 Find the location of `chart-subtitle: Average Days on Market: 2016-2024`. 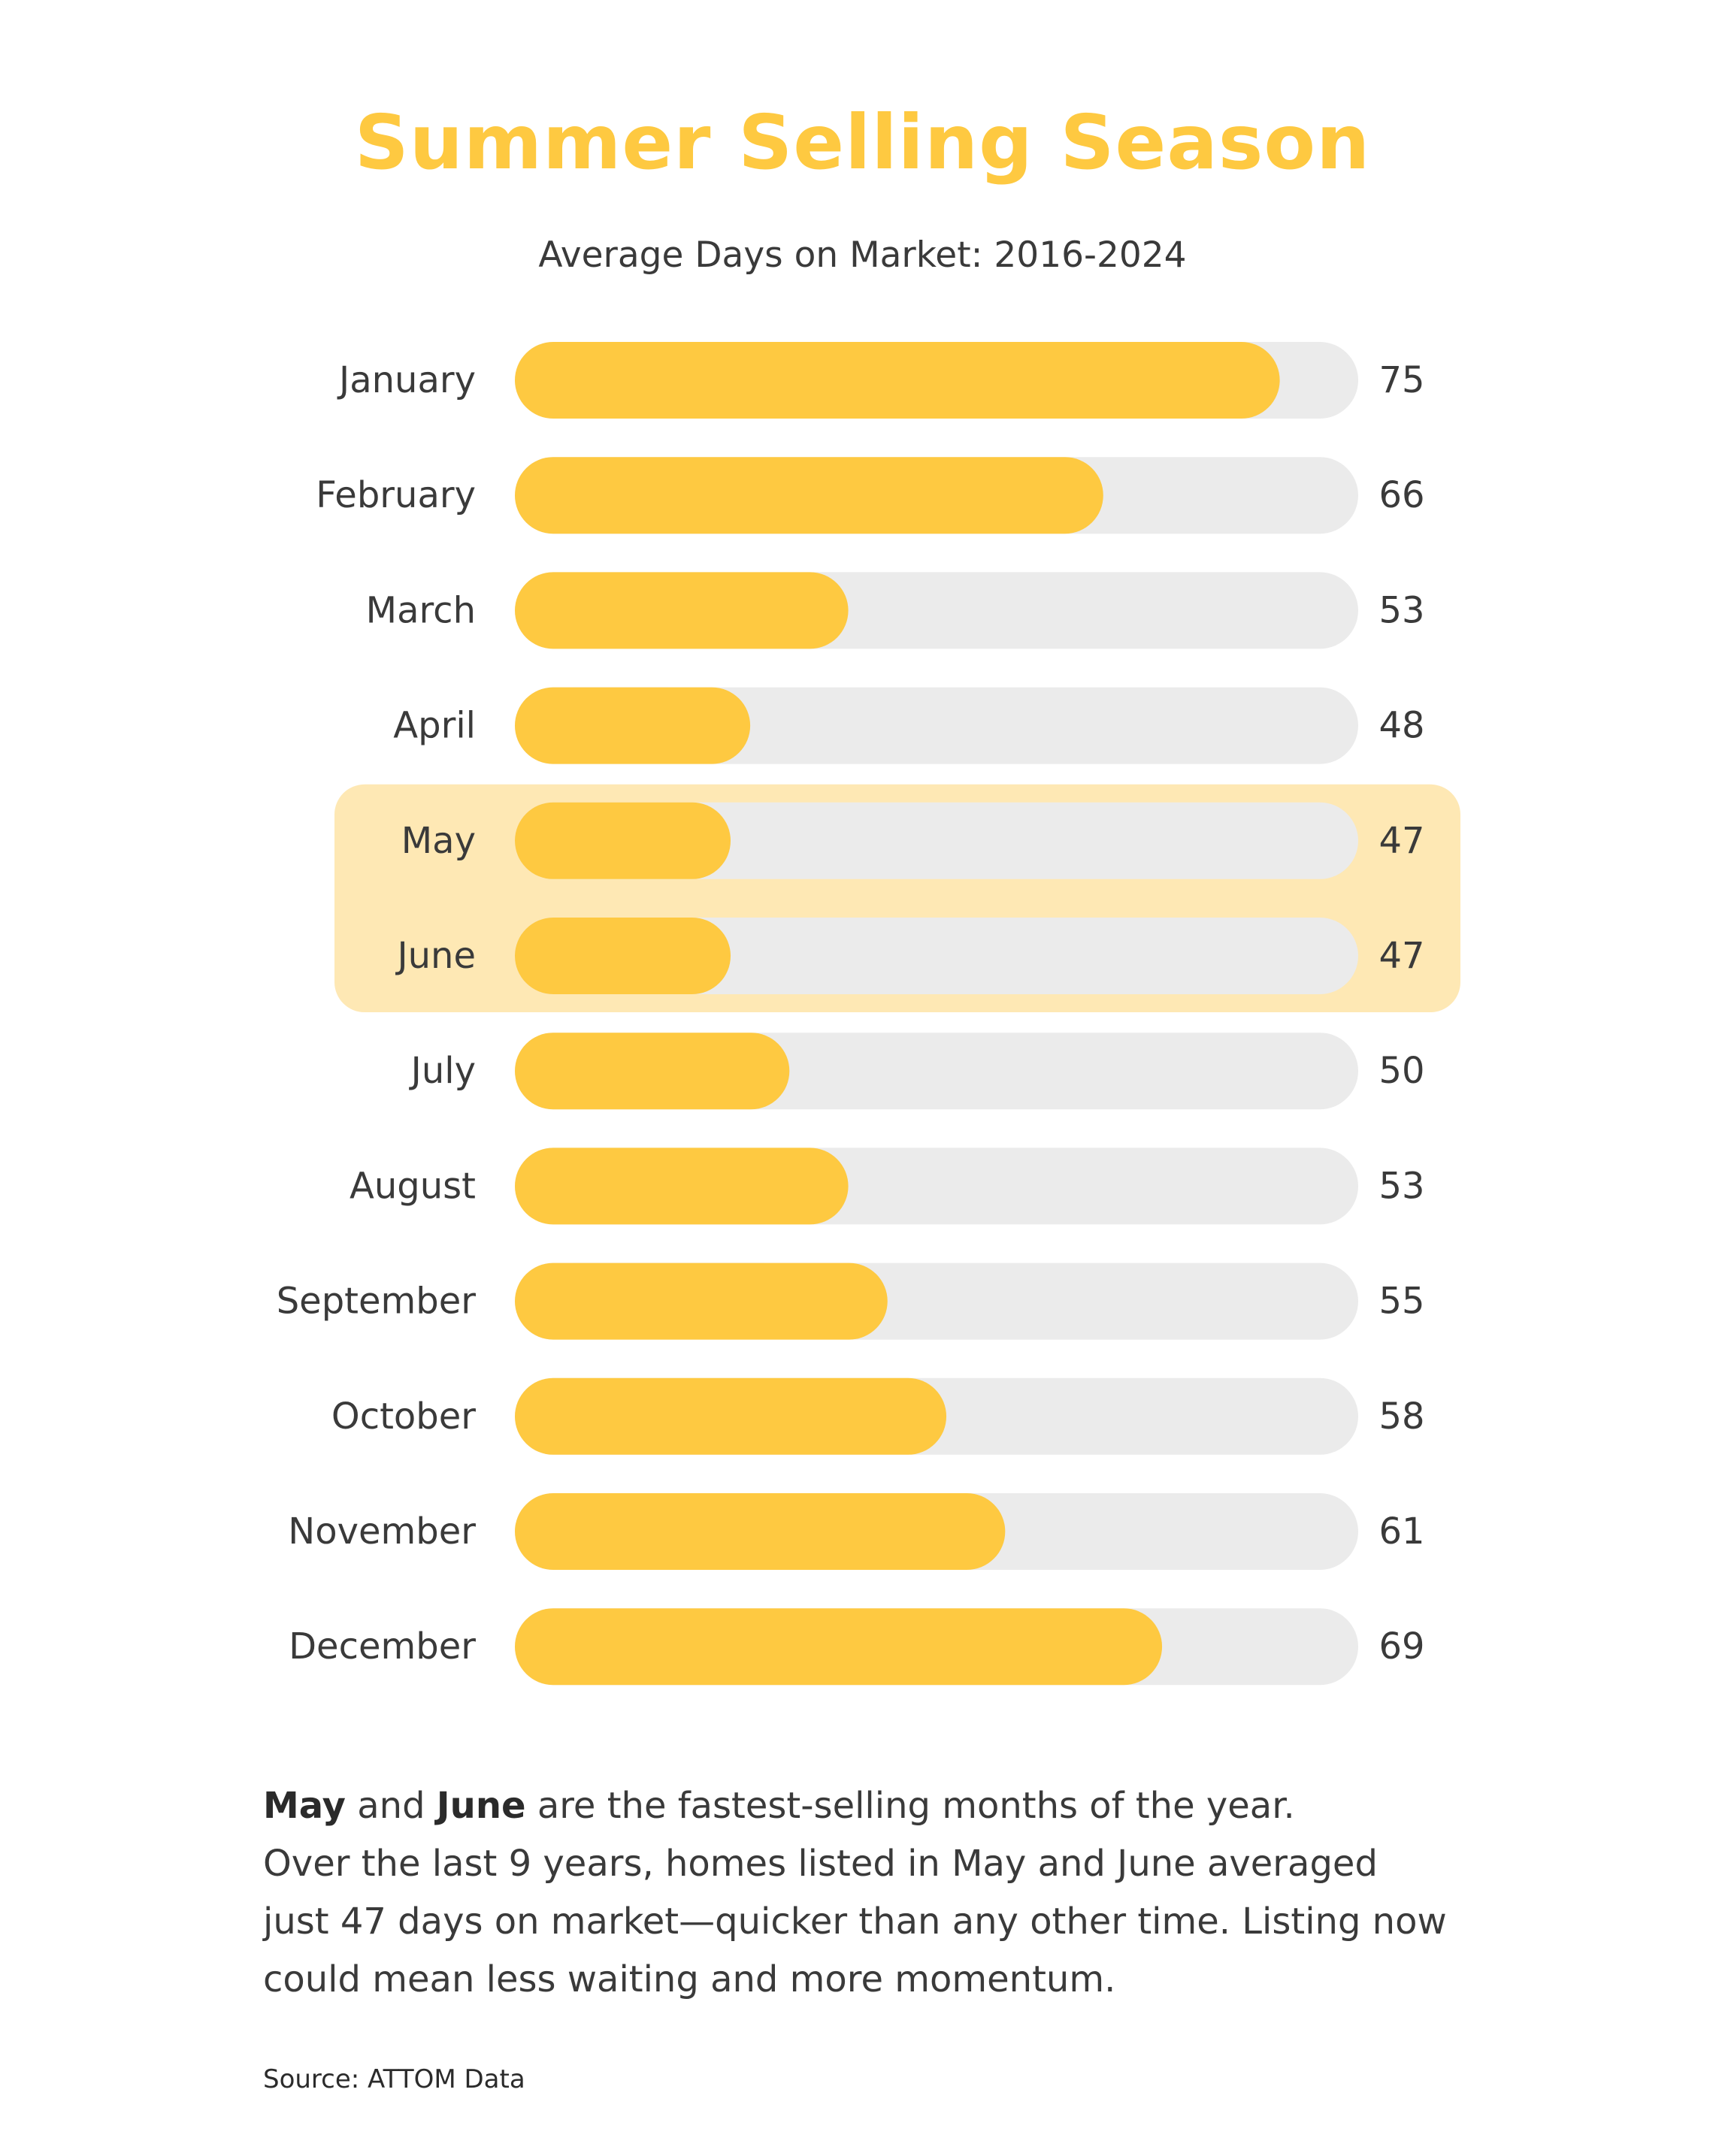

chart-subtitle: Average Days on Market: 2016-2024 is located at coordinates (862, 255).